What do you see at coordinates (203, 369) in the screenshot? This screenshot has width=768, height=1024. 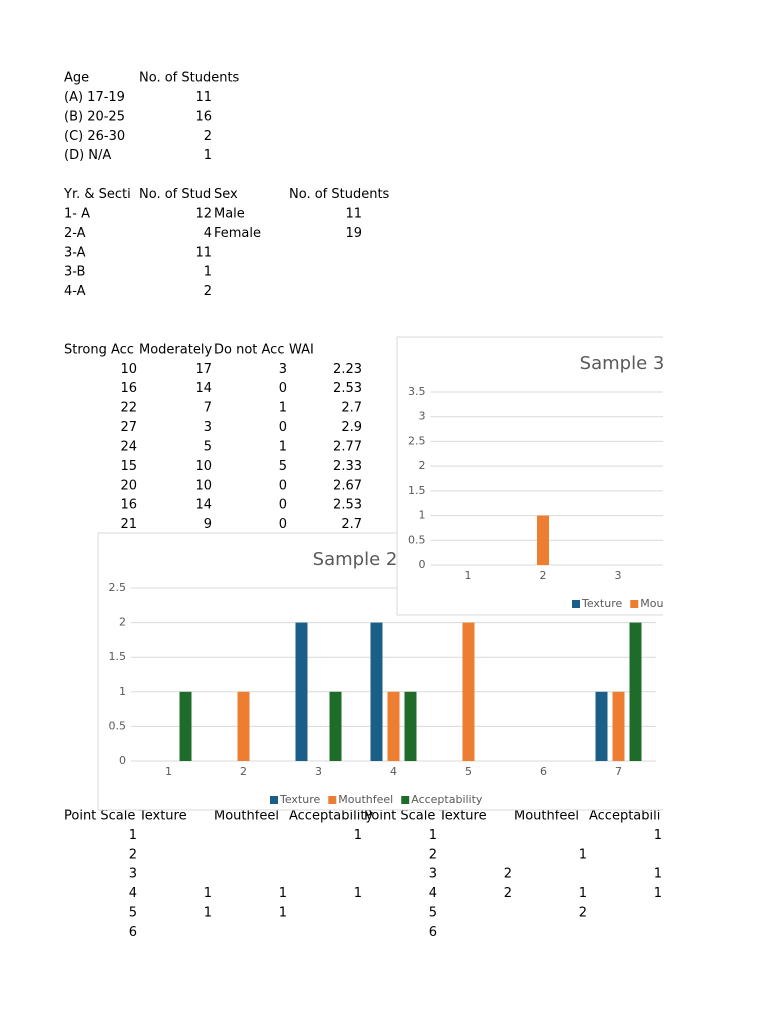 I see `cell-text: 17` at bounding box center [203, 369].